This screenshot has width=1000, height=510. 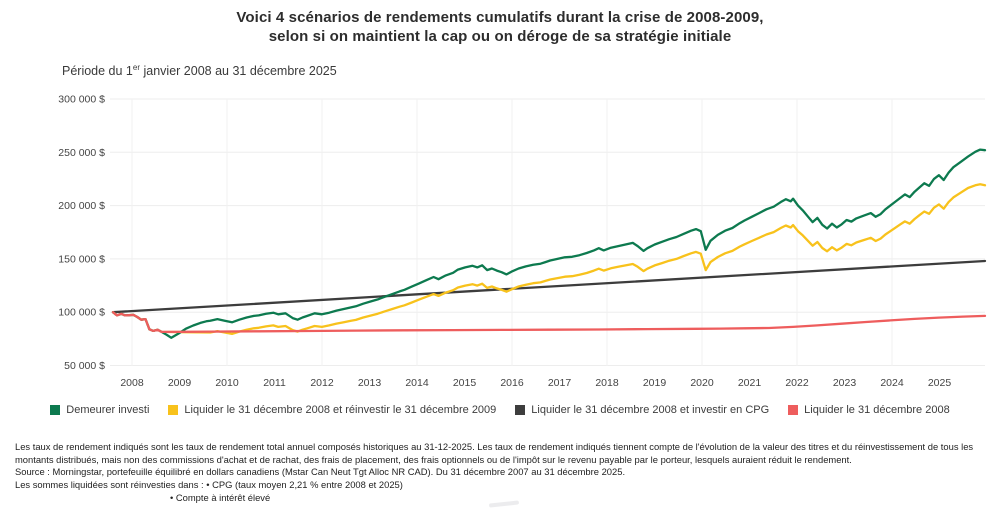 I want to click on legend-label: Demeurer investi, so click(x=108, y=410).